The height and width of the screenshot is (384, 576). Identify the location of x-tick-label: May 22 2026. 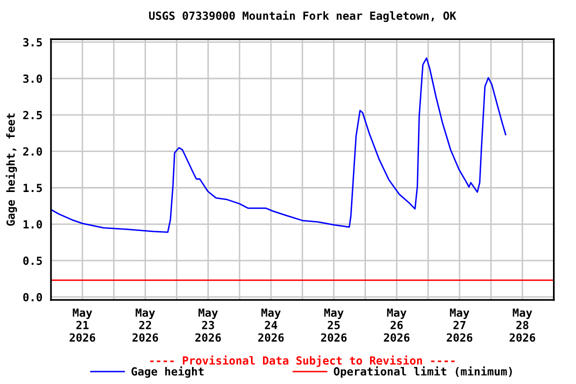
(145, 325).